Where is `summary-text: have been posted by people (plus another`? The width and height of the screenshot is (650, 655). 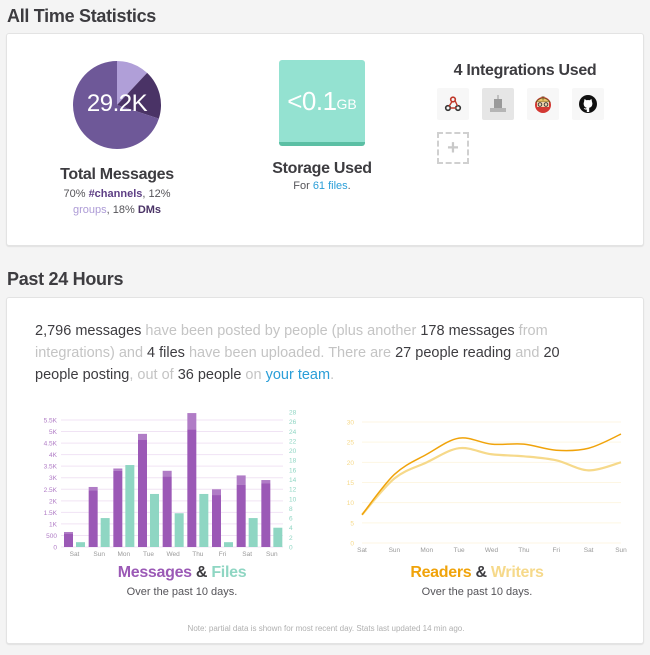 summary-text: have been posted by people (plus another is located at coordinates (281, 331).